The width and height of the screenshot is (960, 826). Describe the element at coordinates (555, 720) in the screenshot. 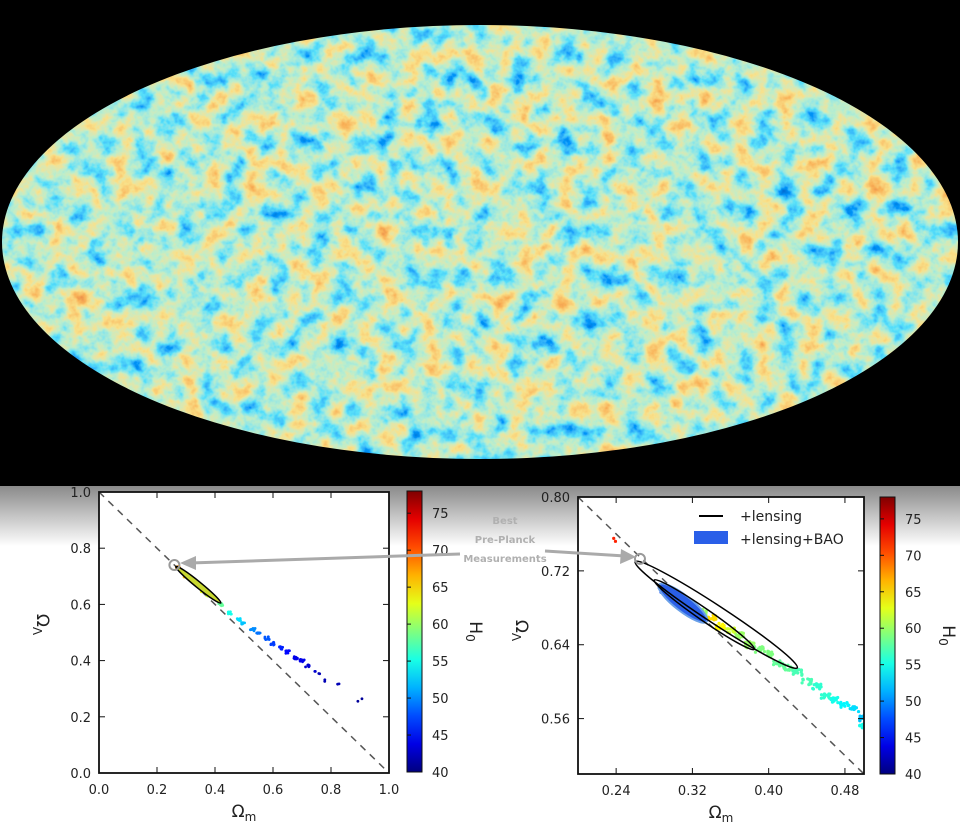

I see `y-tick-label: 0.56` at that location.